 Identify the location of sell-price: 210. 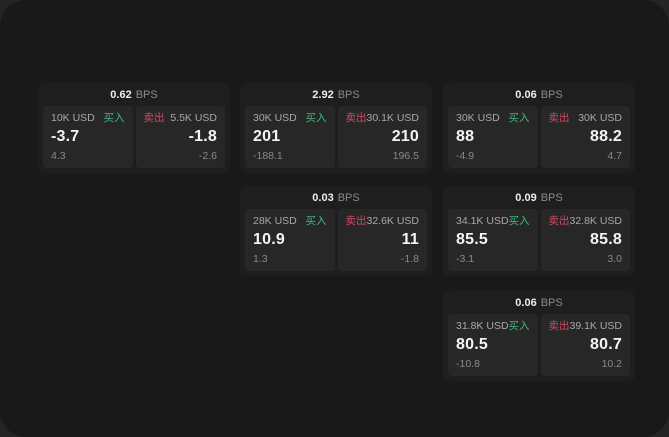
(405, 136).